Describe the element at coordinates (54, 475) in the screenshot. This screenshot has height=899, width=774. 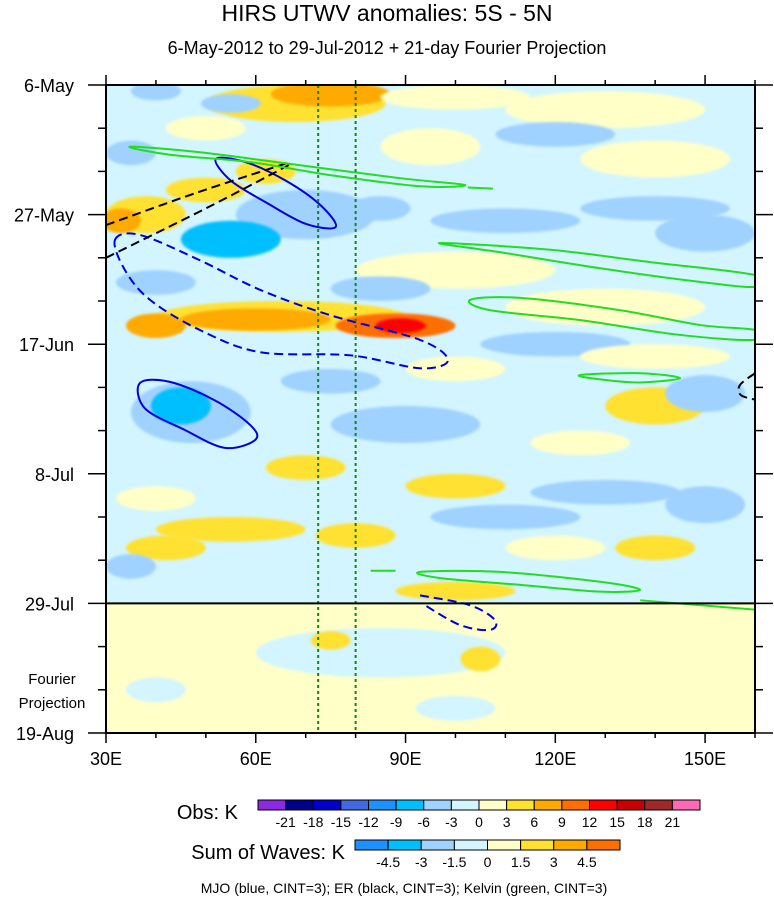
I see `y-tick-label: 8-Jul` at that location.